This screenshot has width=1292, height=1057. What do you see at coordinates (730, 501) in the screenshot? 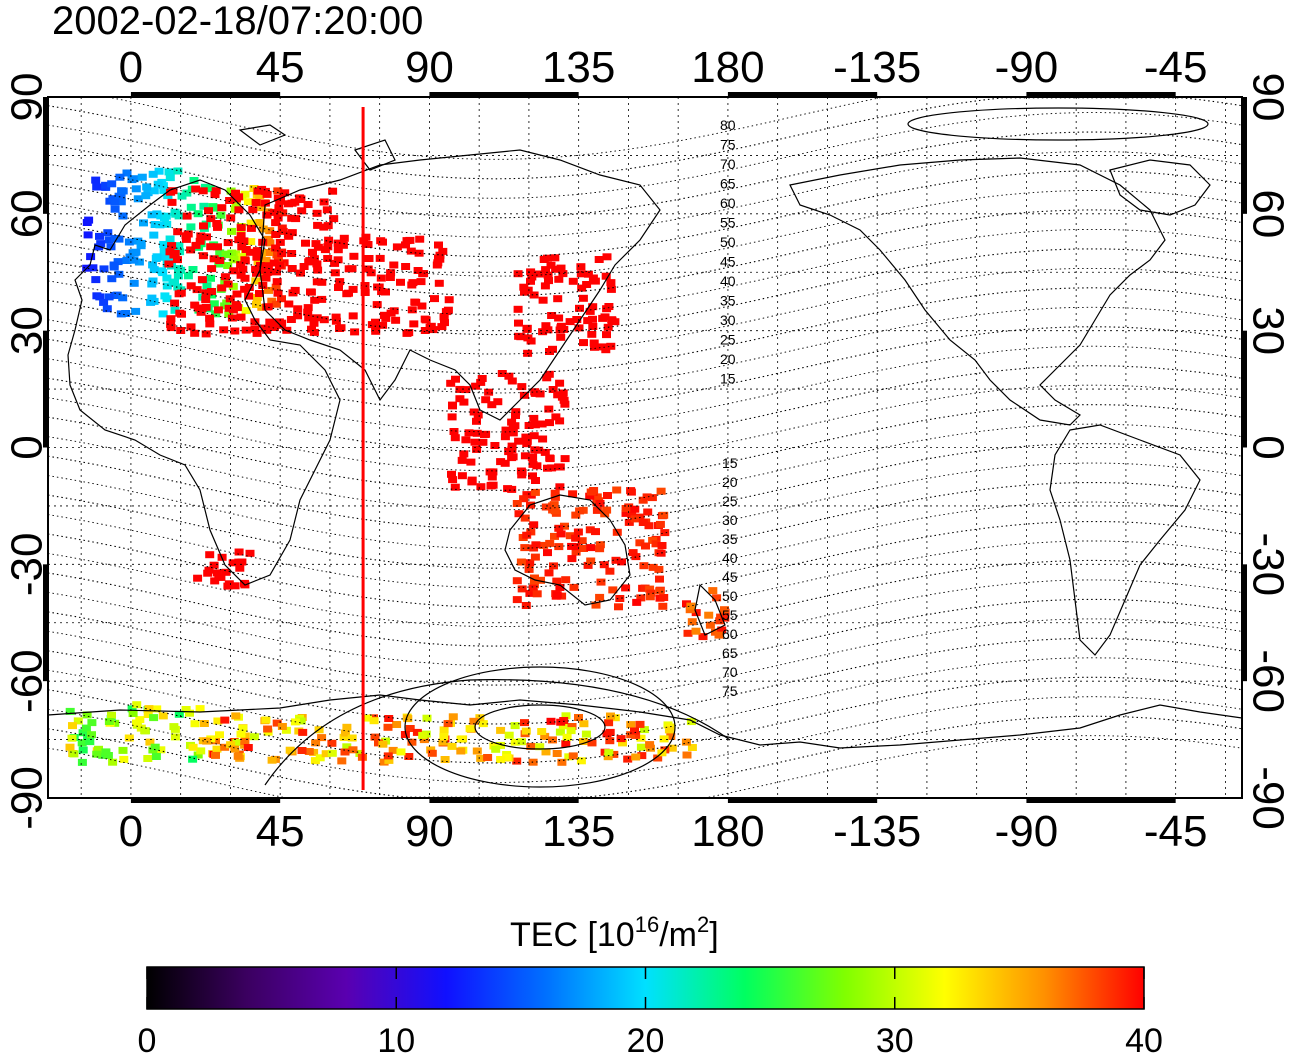
I see `contour-label: 25` at bounding box center [730, 501].